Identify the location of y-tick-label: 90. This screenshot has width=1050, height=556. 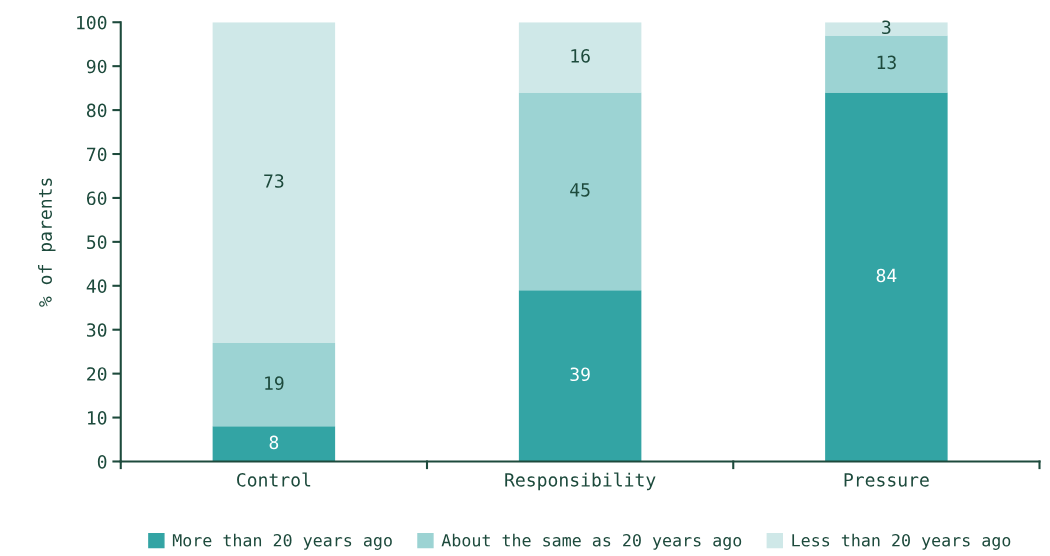
(96, 66).